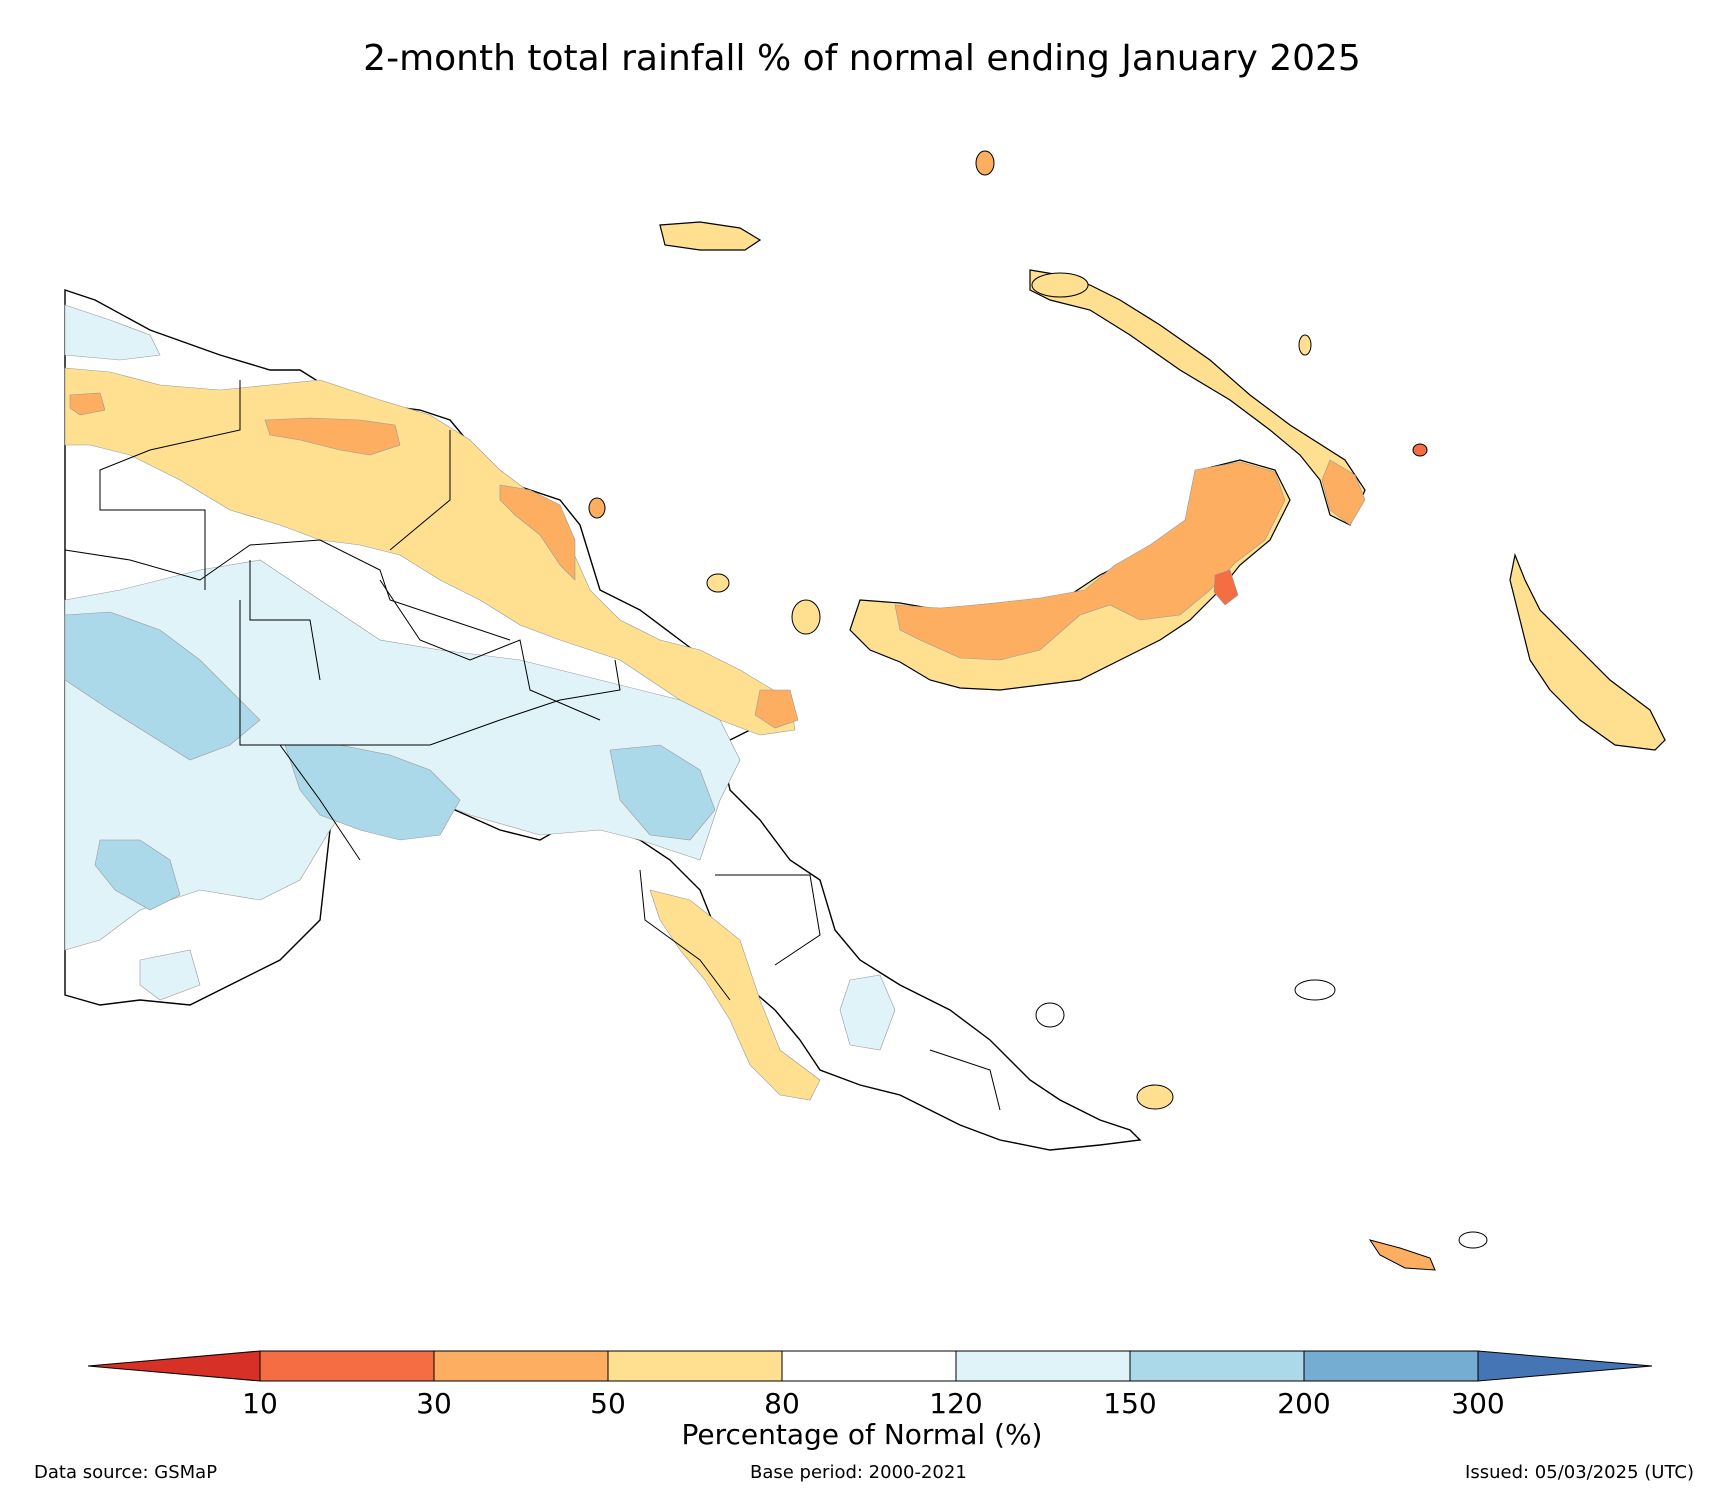  Describe the element at coordinates (174, 1366) in the screenshot. I see `colorbar-extend-low` at that location.